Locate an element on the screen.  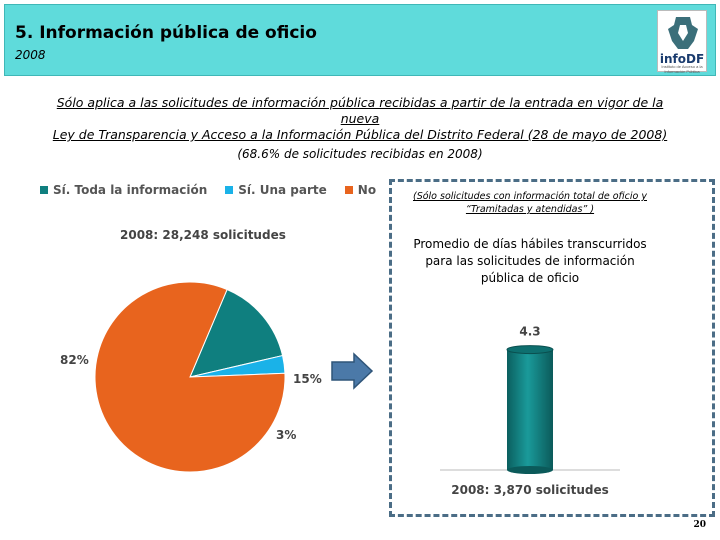
legend-item-parte: Sí. Una parte is located at coordinates (276, 190).